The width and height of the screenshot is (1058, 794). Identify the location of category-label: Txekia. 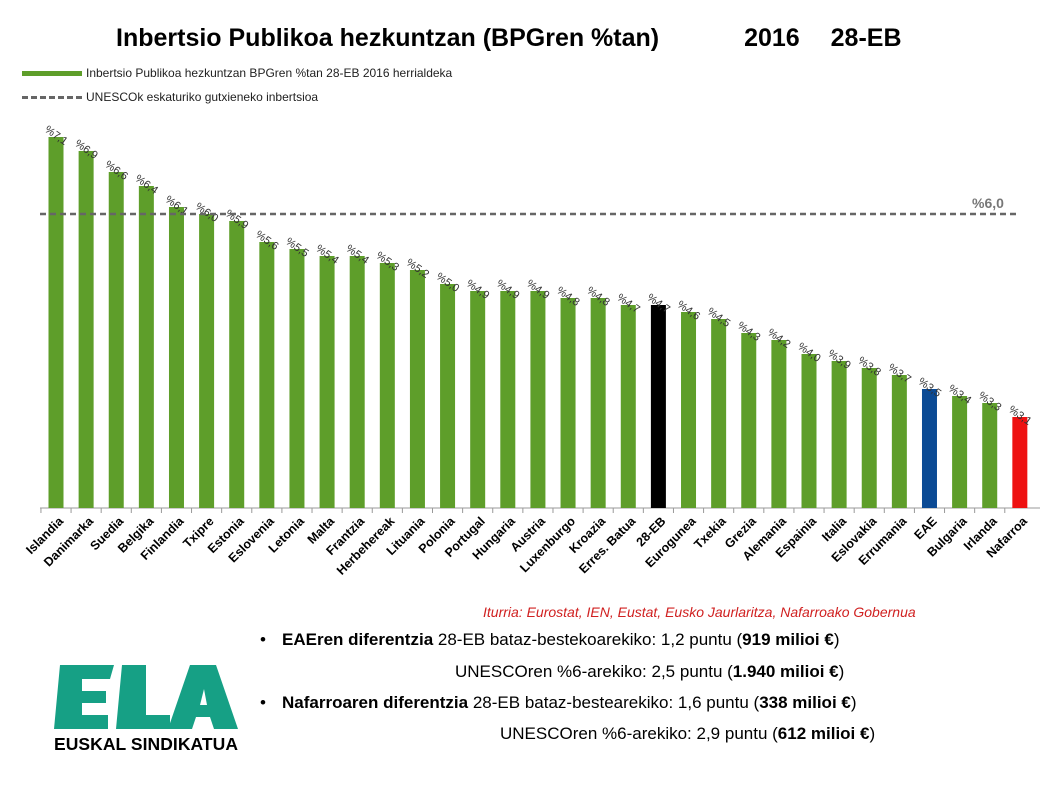
(710, 532).